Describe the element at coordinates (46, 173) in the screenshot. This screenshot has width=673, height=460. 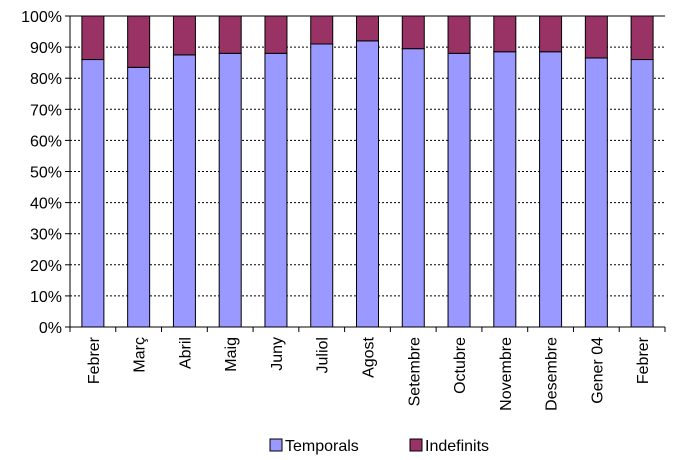
I see `y-tick-label: 50%` at that location.